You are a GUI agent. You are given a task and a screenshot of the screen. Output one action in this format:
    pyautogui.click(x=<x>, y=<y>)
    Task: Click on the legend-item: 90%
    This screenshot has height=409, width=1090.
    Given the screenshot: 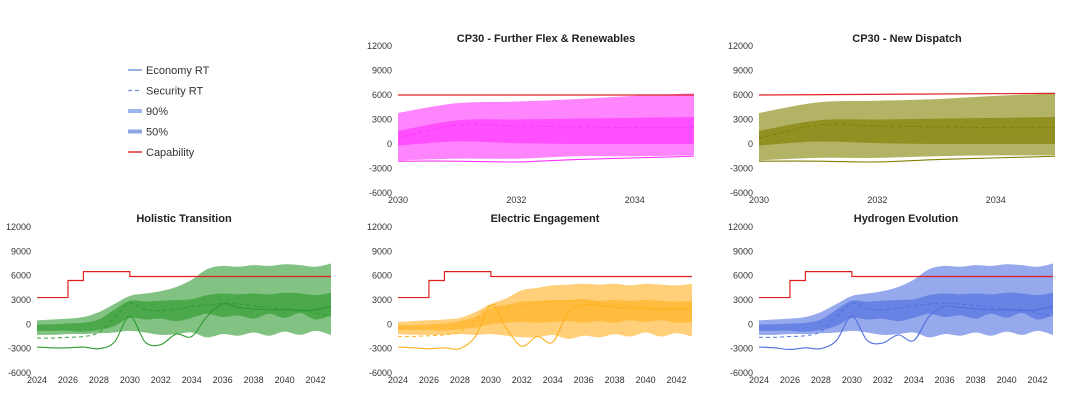 What is the action you would take?
    pyautogui.click(x=148, y=112)
    